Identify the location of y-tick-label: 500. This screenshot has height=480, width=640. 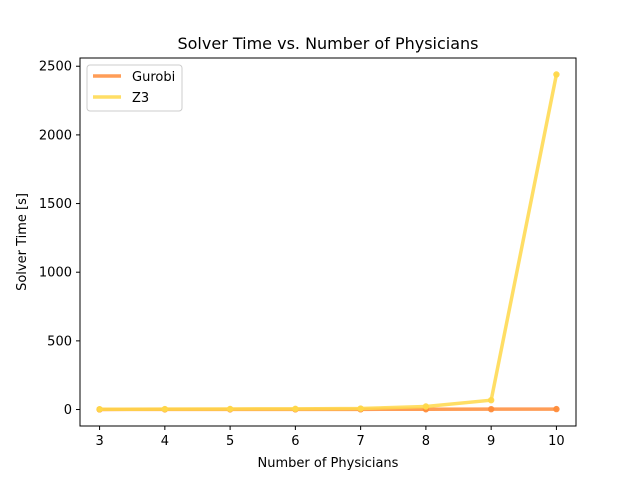
(59, 341).